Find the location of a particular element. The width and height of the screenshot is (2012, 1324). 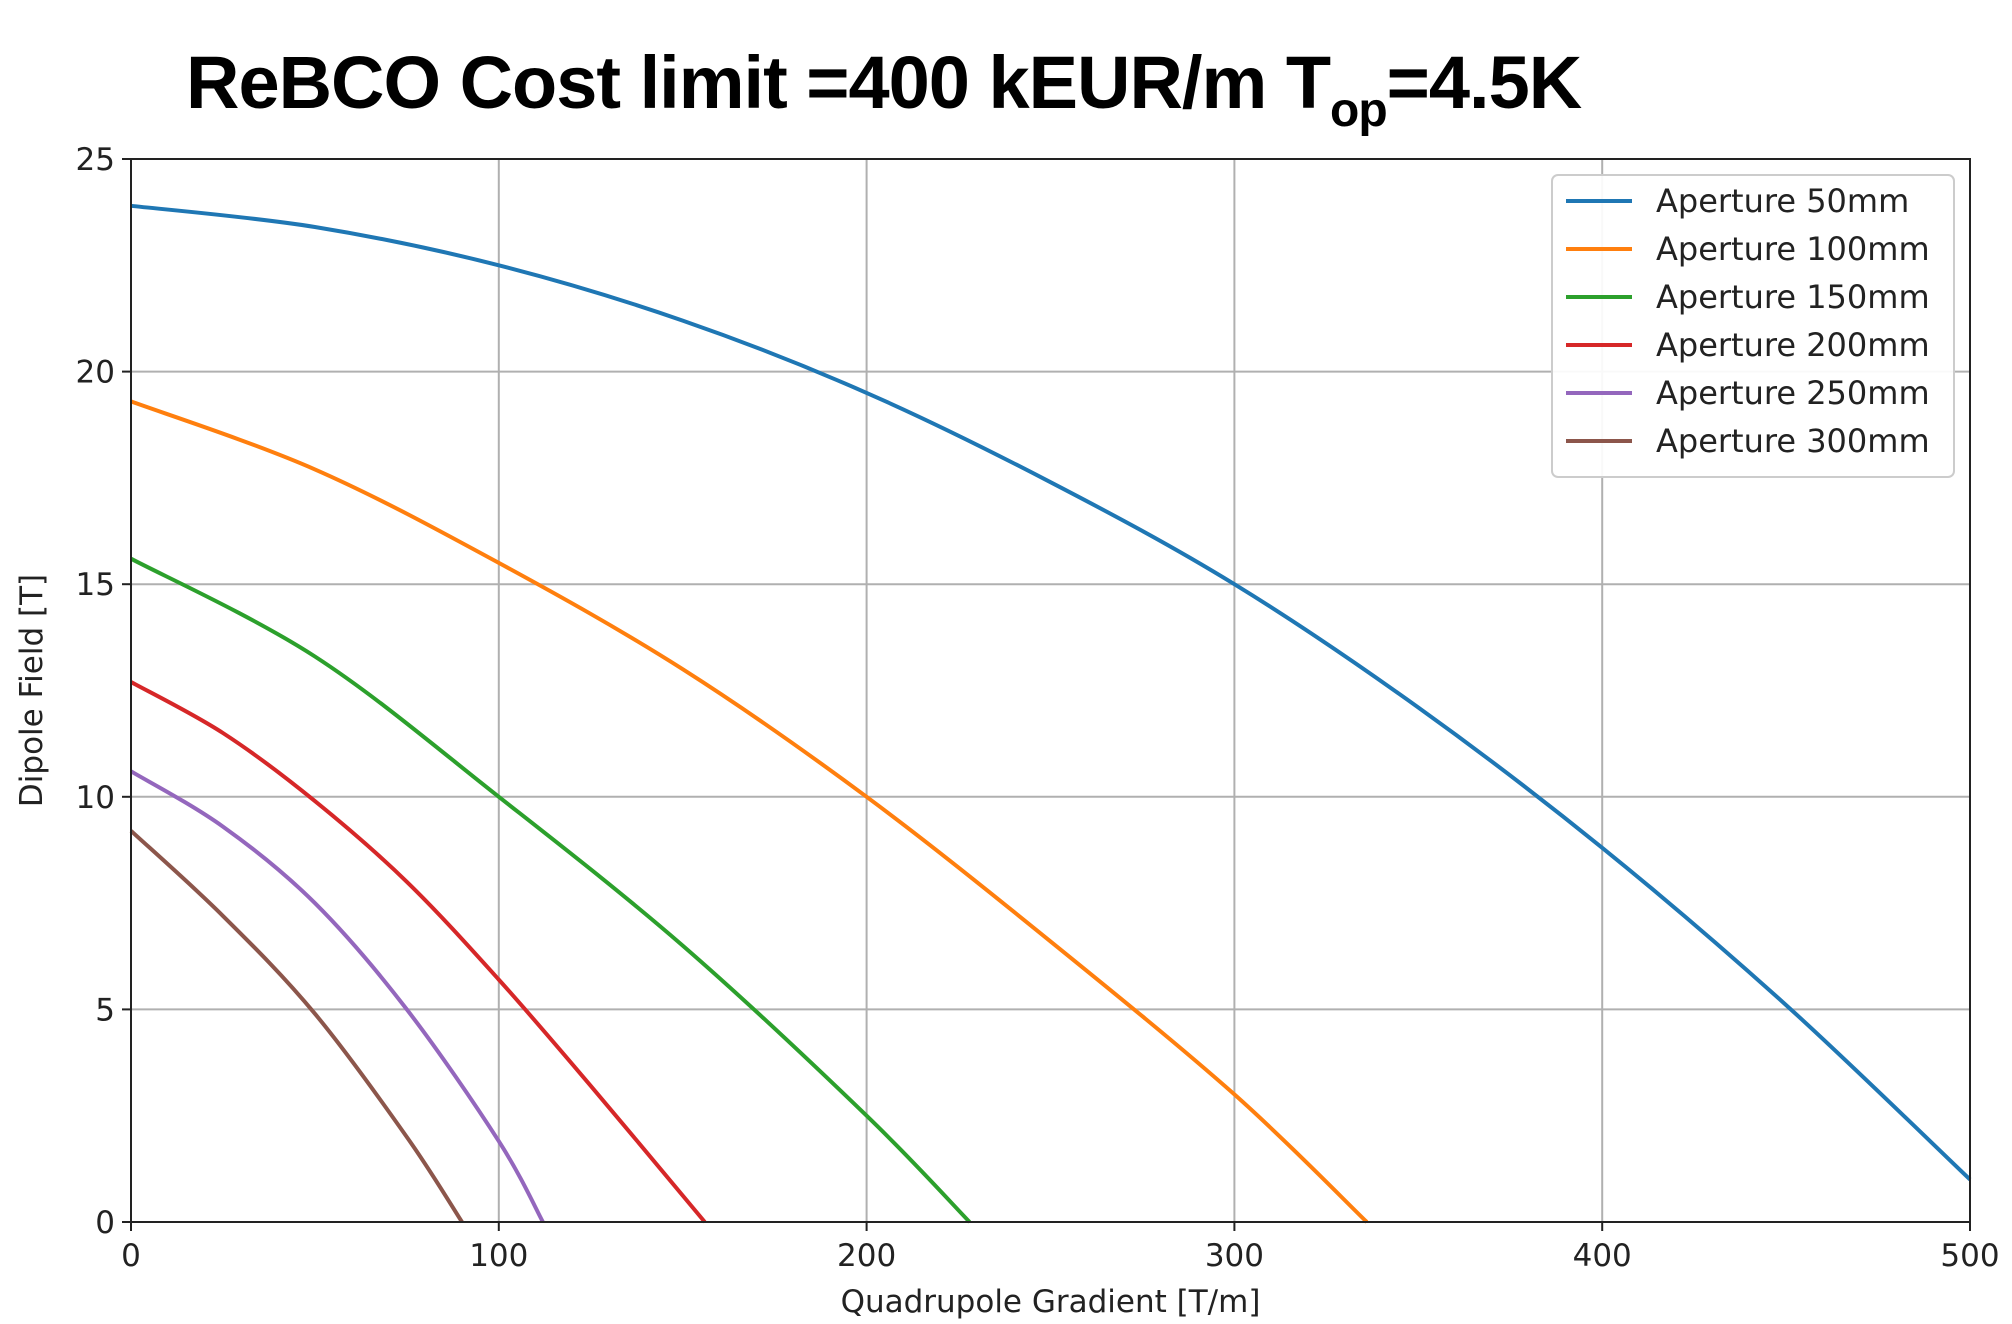

legend-entry: Aperture 300mm is located at coordinates (1793, 441).